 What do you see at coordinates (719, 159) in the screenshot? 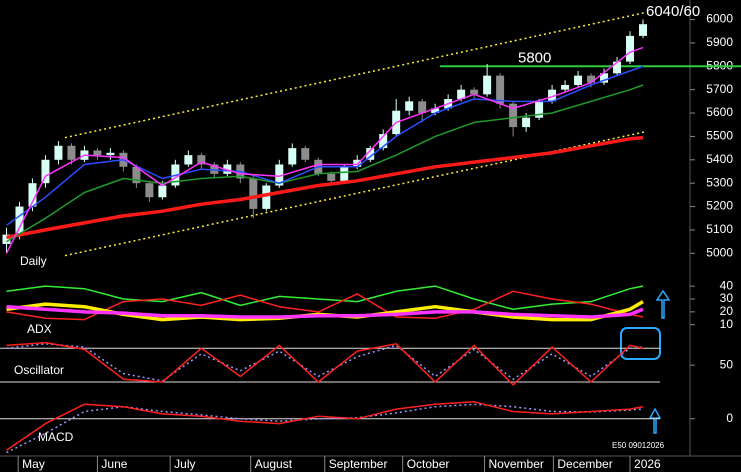
I see `y-tick-label: 5400` at bounding box center [719, 159].